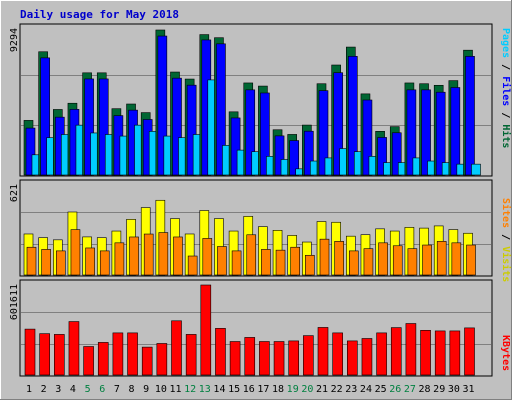 The image size is (512, 400). I want to click on x-tick-label-day-26: 26, so click(395, 389).